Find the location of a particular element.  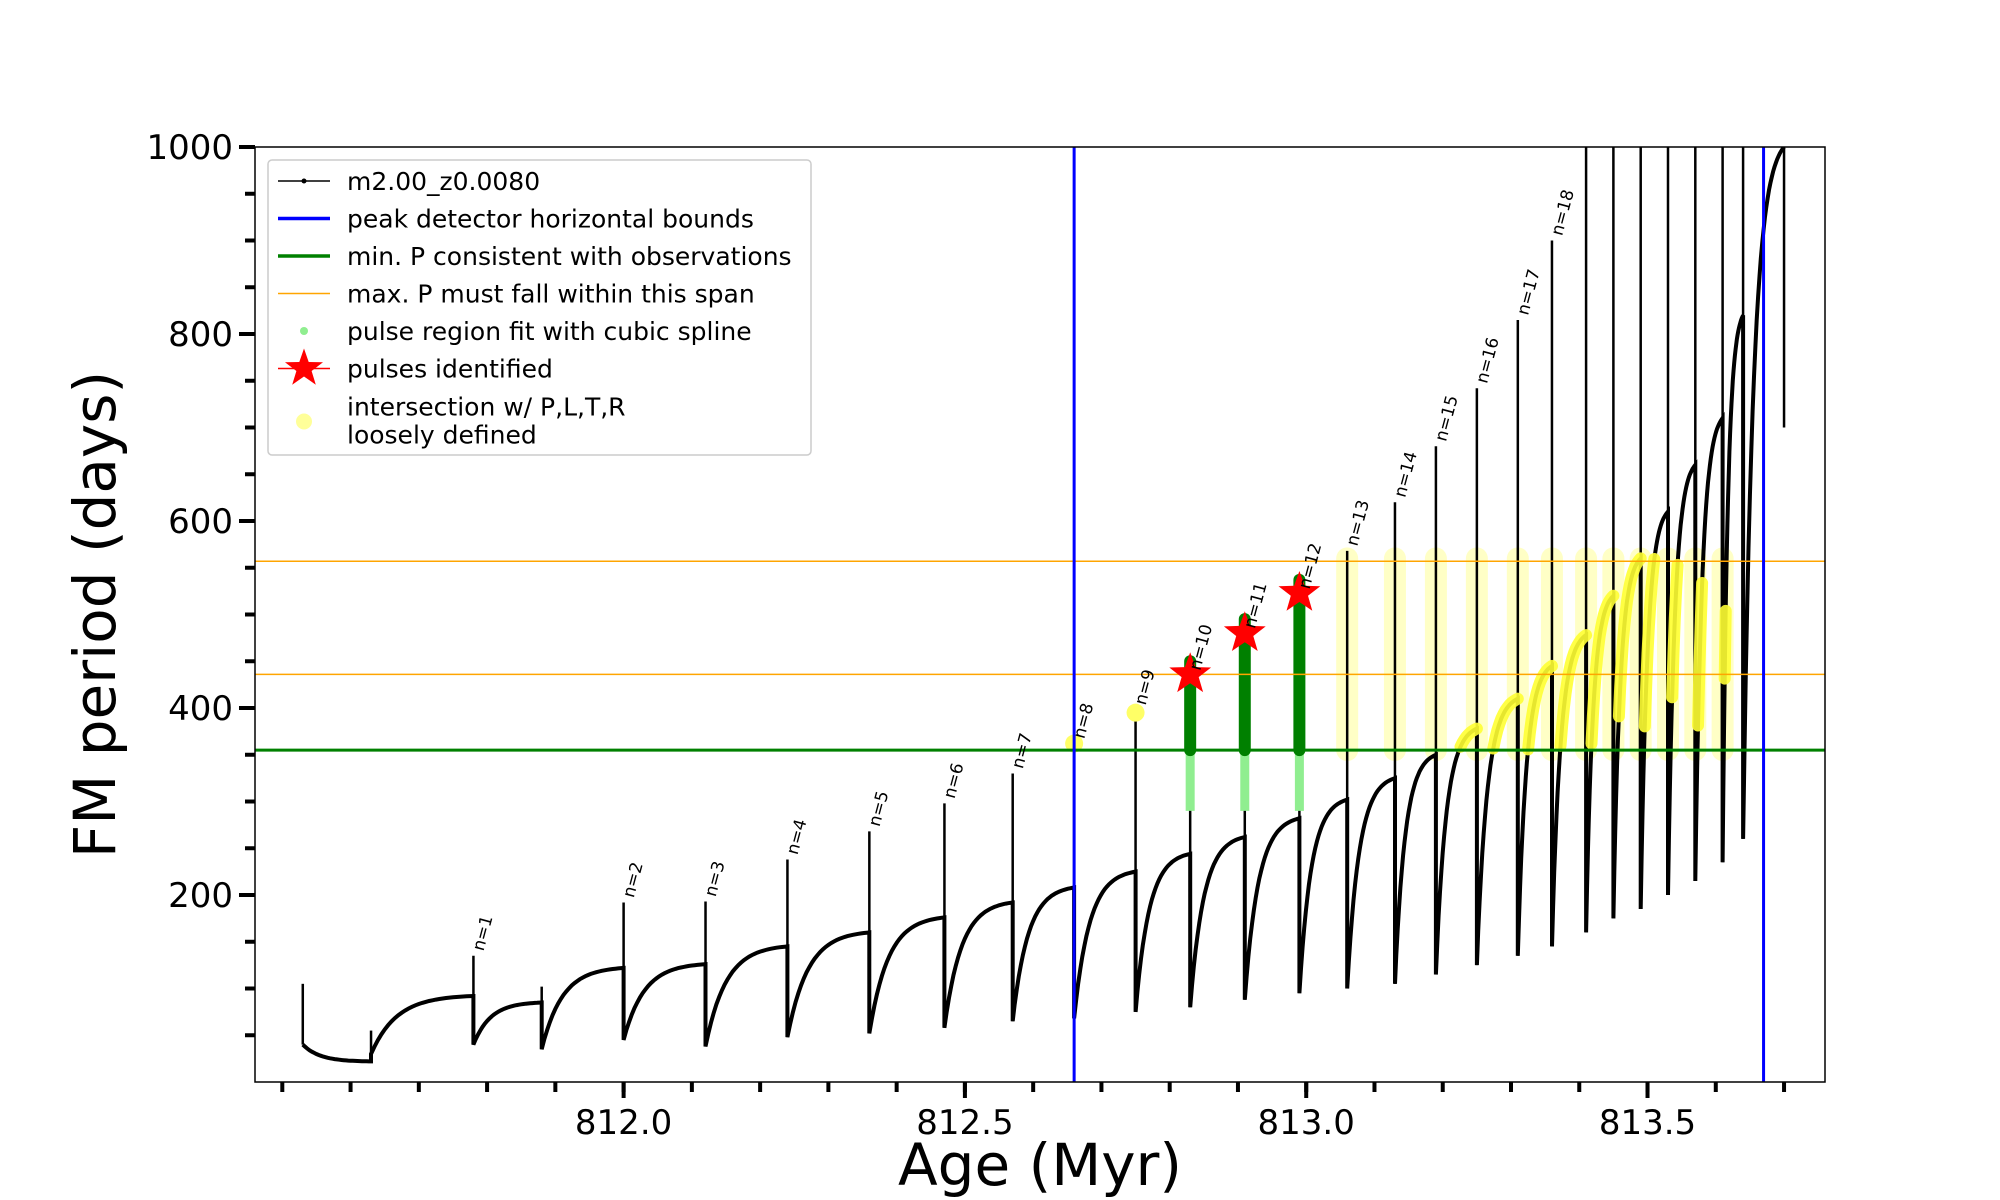

y-tick-label: 1000 is located at coordinates (189, 148).